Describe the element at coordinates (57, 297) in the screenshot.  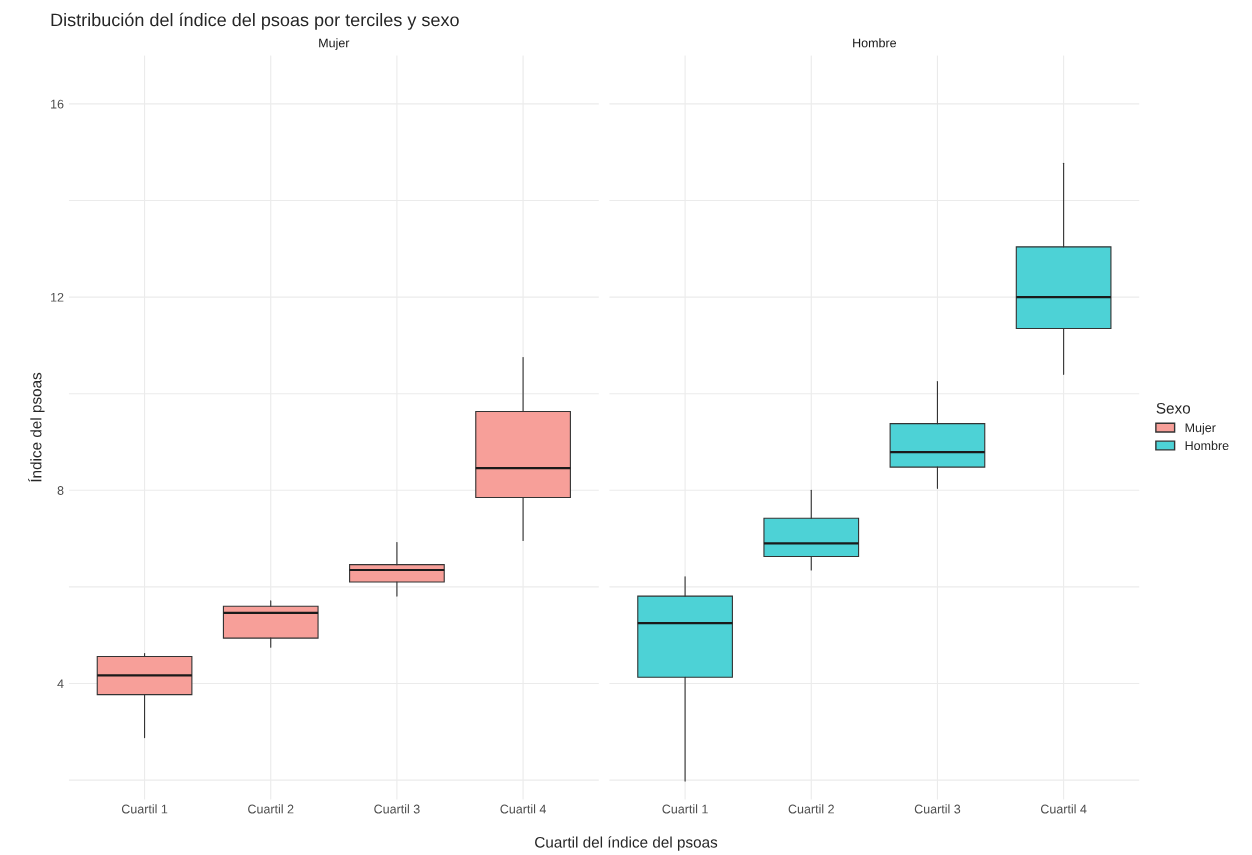
I see `y-tick-label: 12` at that location.